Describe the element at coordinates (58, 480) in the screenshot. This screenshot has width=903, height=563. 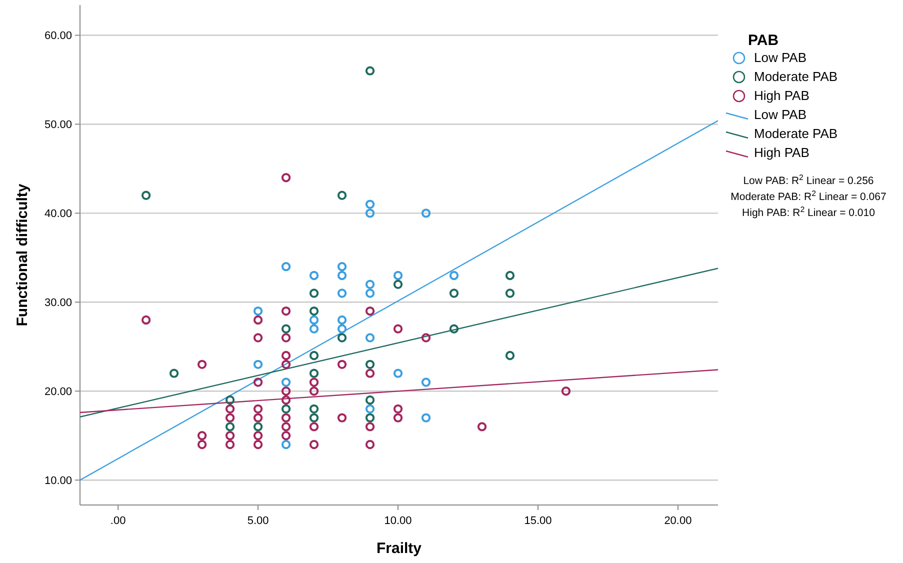
I see `y-tick-label: 10.00` at that location.